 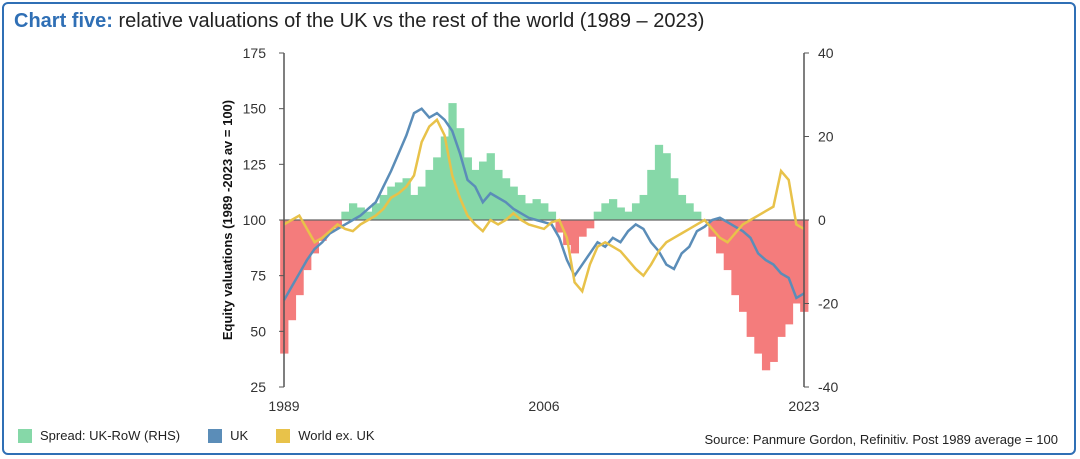 What do you see at coordinates (826, 137) in the screenshot?
I see `right-y-tick-label: 20` at bounding box center [826, 137].